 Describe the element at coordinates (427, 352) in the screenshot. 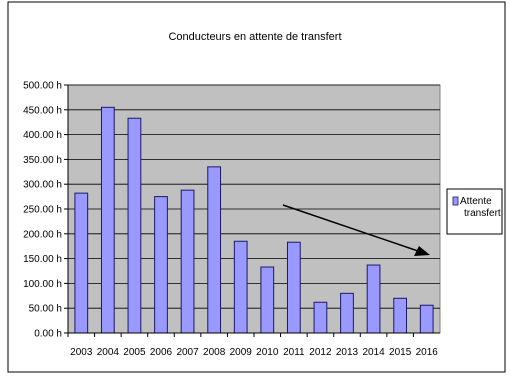

I see `x-tick-label: 2016` at that location.